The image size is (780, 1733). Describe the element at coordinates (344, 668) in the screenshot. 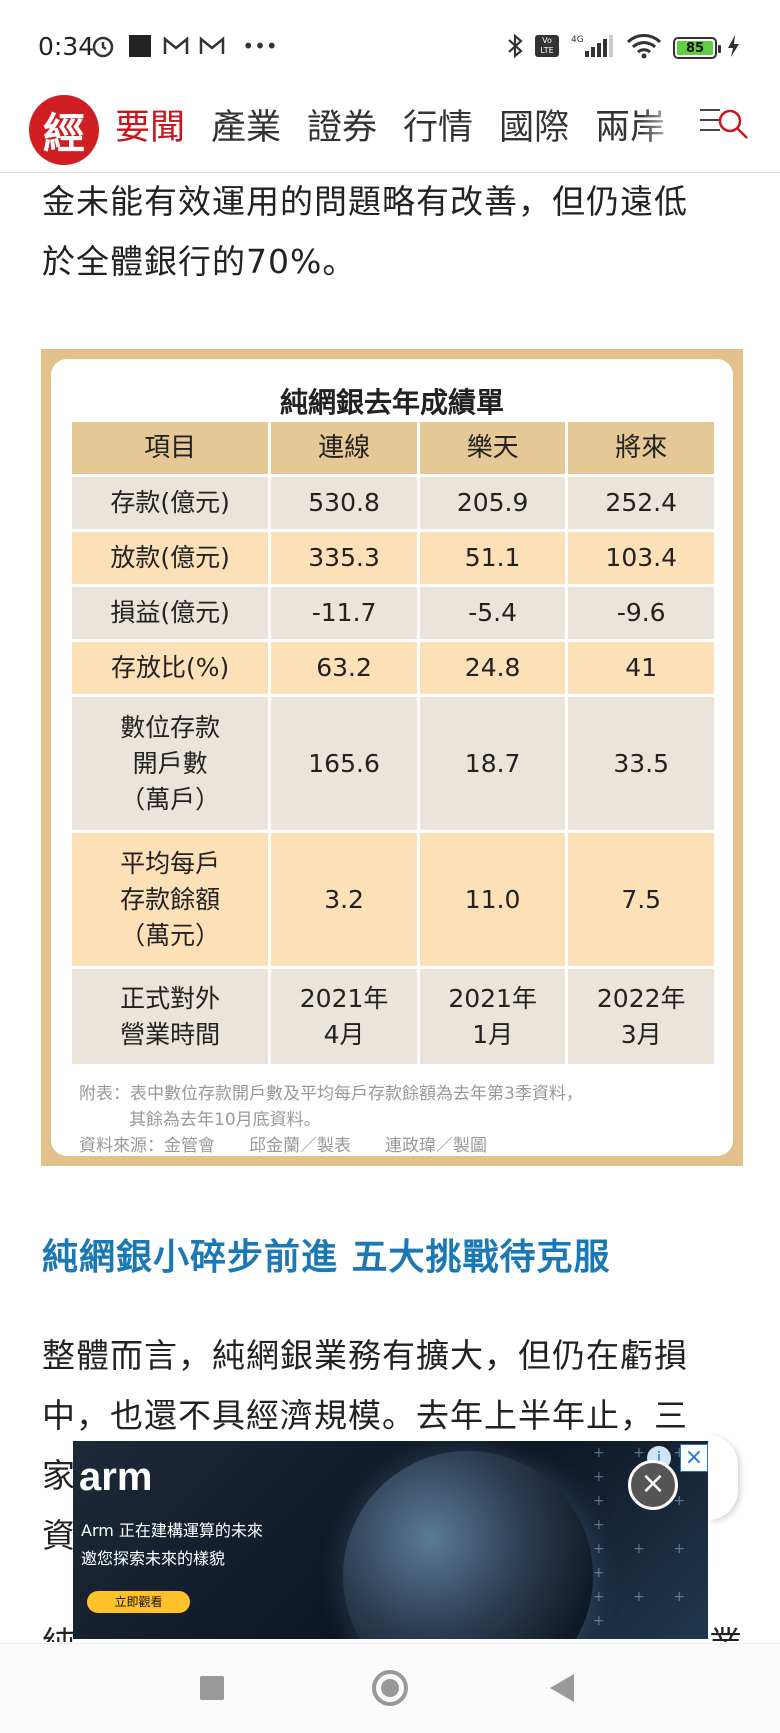

I see `table-cell: 63.2` at that location.